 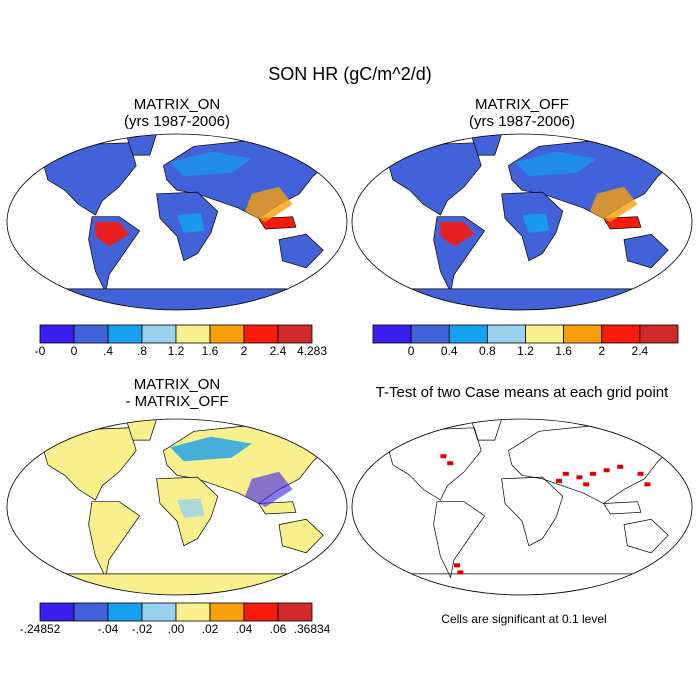 I want to click on colorbar-label: -.24852, so click(x=40, y=629).